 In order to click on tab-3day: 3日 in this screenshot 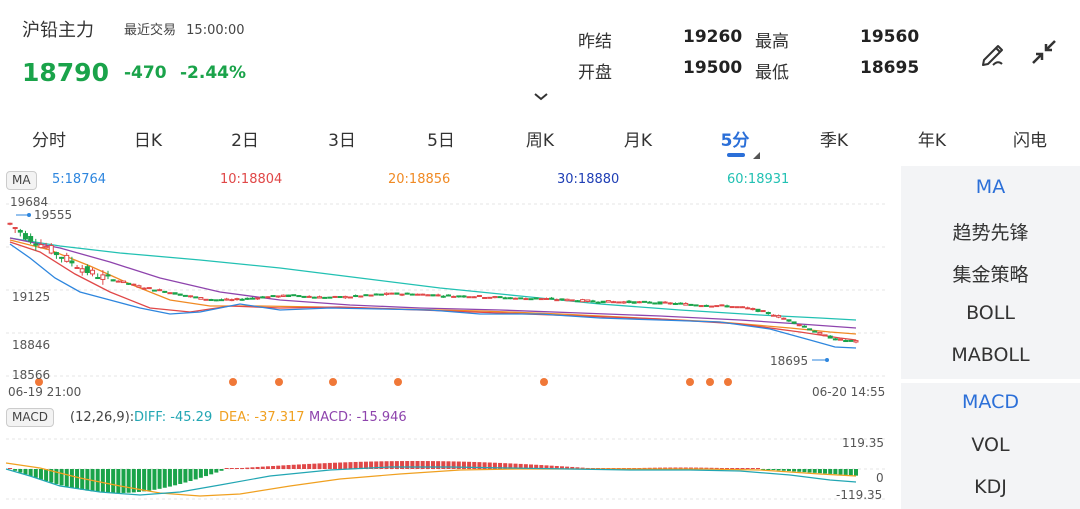, I will do `click(342, 141)`.